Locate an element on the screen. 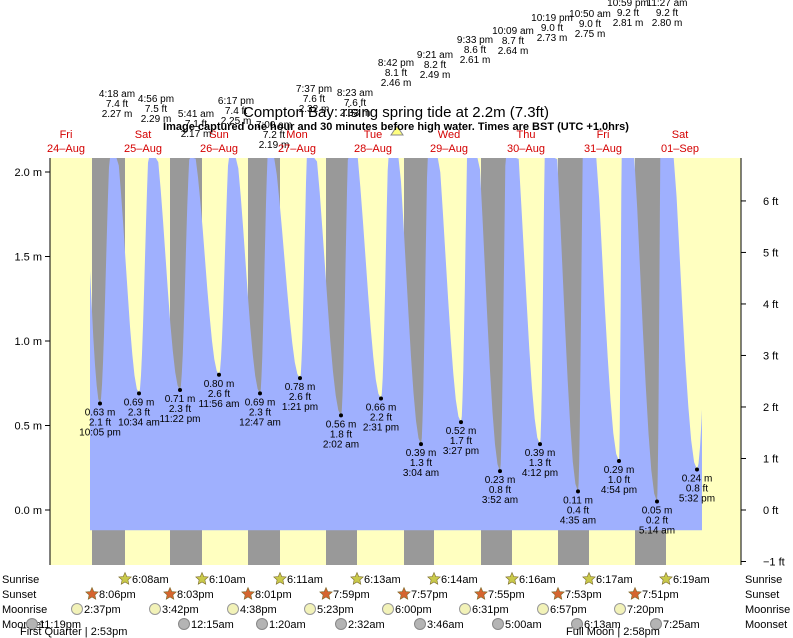  low-tide-m: 0.71 m is located at coordinates (180, 399).